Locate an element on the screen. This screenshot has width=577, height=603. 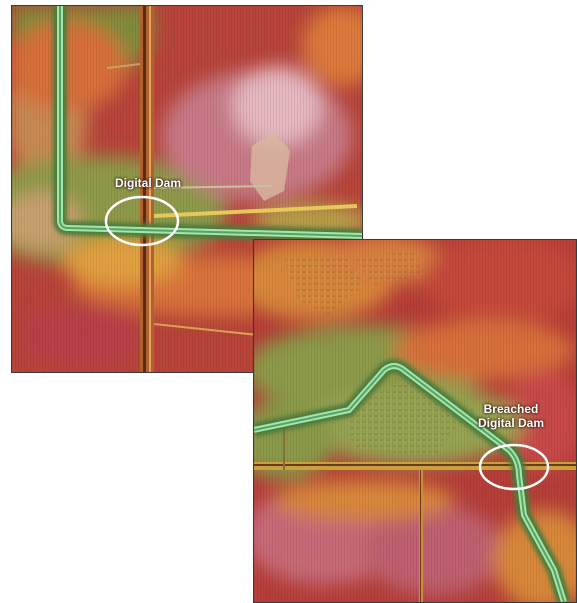
breached-digital-dam-label: Breached Digital Dam is located at coordinates (511, 416).